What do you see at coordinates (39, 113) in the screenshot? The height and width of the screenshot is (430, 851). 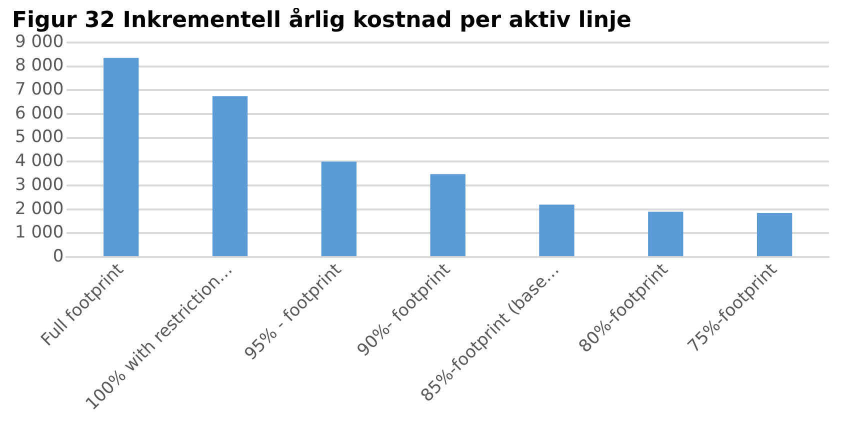 I see `y-tick-label: 6 000` at bounding box center [39, 113].